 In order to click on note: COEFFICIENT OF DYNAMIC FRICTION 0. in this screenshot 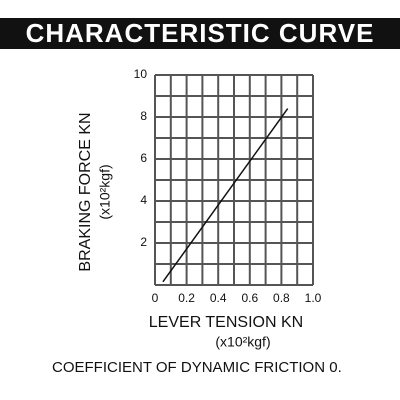, I will do `click(197, 367)`.